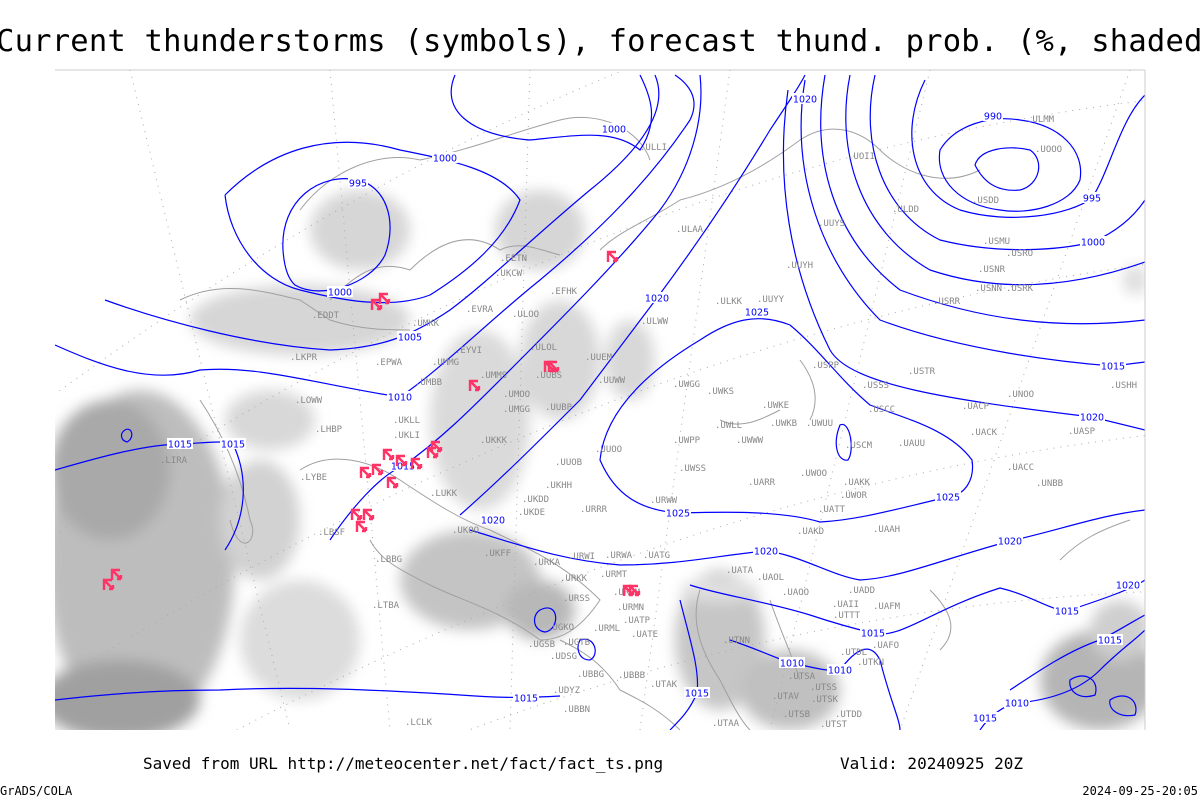 Image resolution: width=1200 pixels, height=800 pixels. What do you see at coordinates (1041, 120) in the screenshot?
I see `station-label: .ULMM` at bounding box center [1041, 120].